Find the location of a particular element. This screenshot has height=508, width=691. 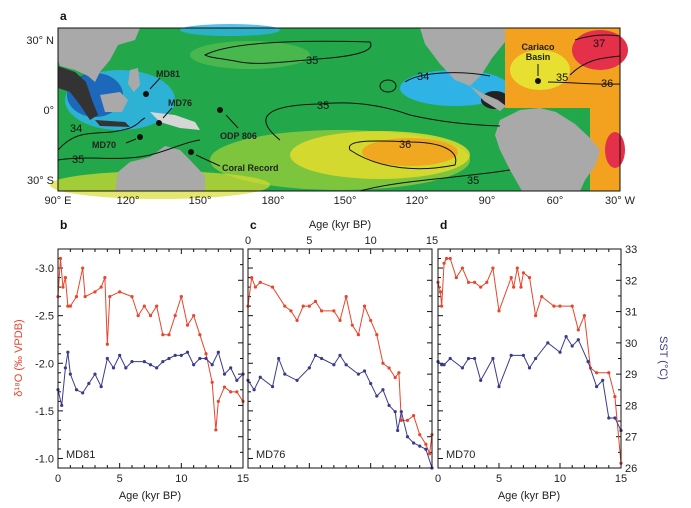

site-marker-cariaco is located at coordinates (538, 81).